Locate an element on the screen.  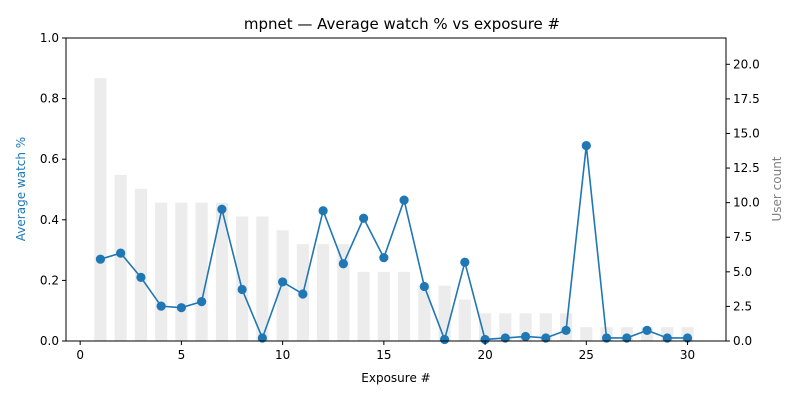
y-right-tick-label: 7.5 is located at coordinates (742, 237).